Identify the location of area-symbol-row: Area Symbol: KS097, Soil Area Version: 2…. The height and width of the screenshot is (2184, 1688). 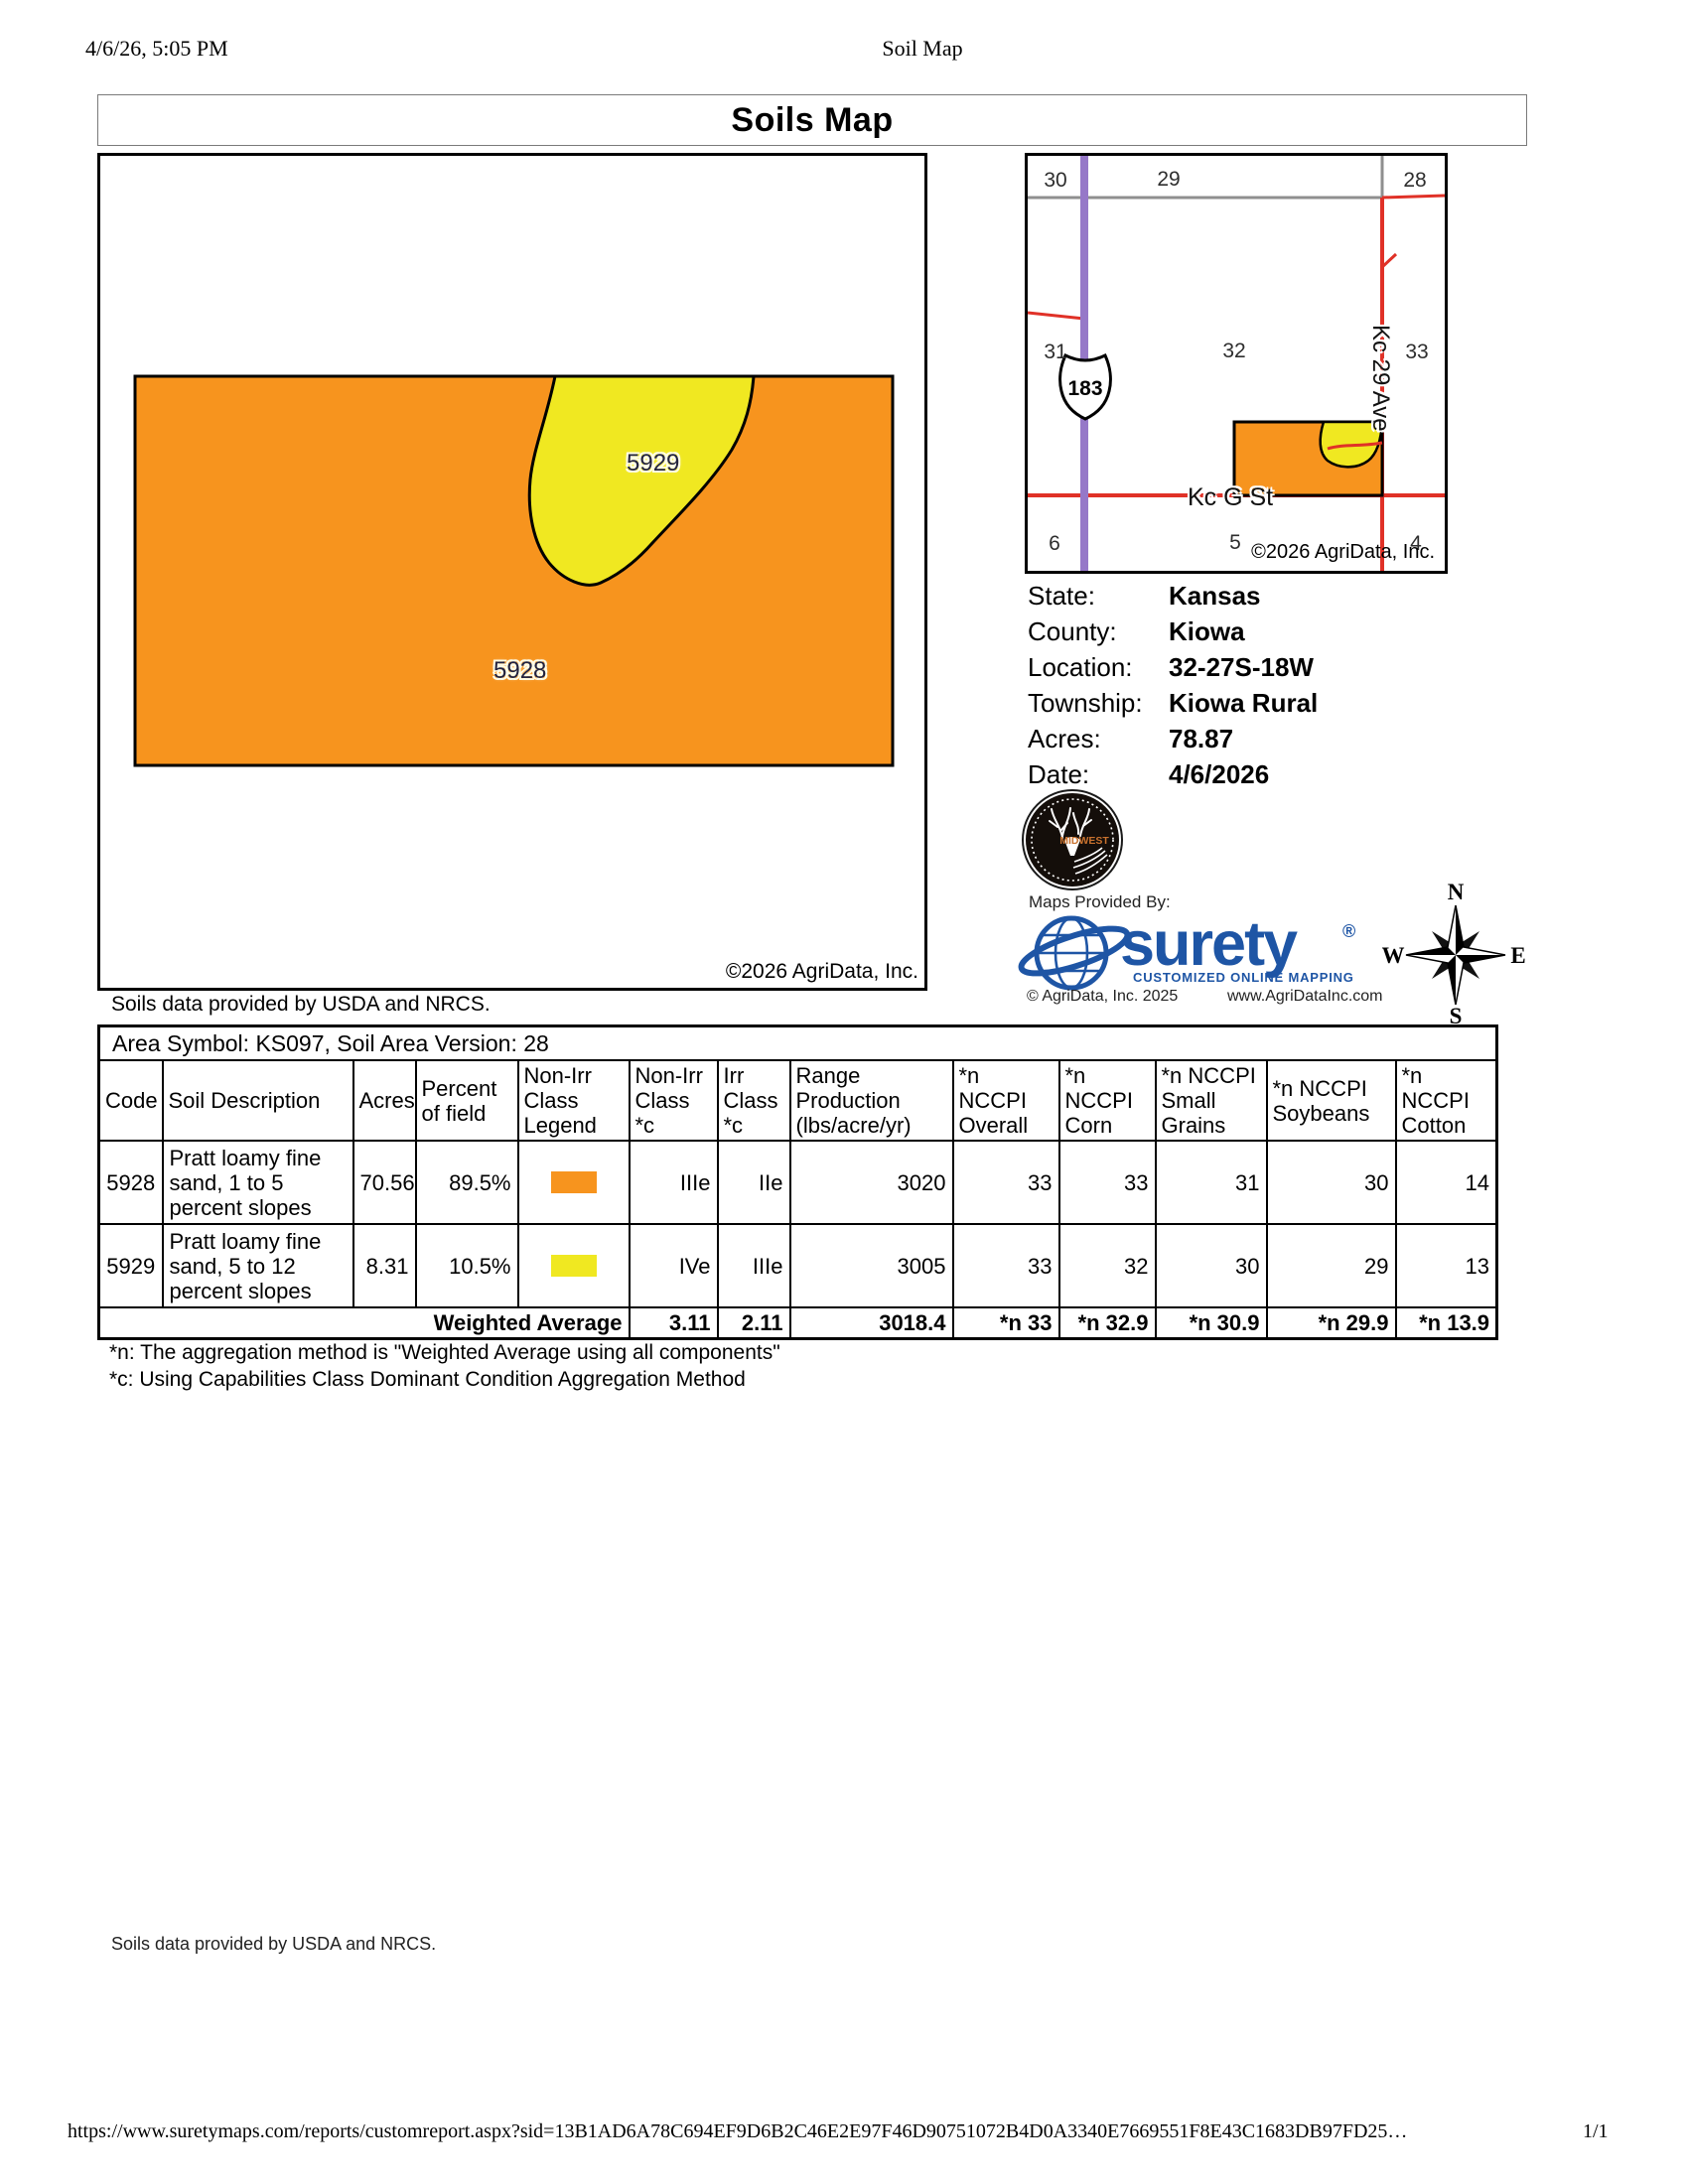
(797, 1042).